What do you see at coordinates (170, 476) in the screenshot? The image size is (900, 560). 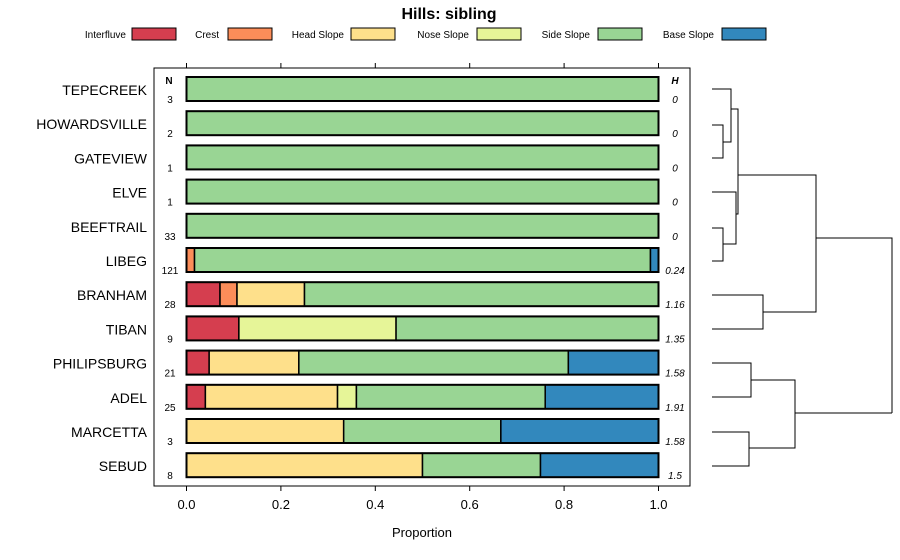 I see `row-n-value: 8` at bounding box center [170, 476].